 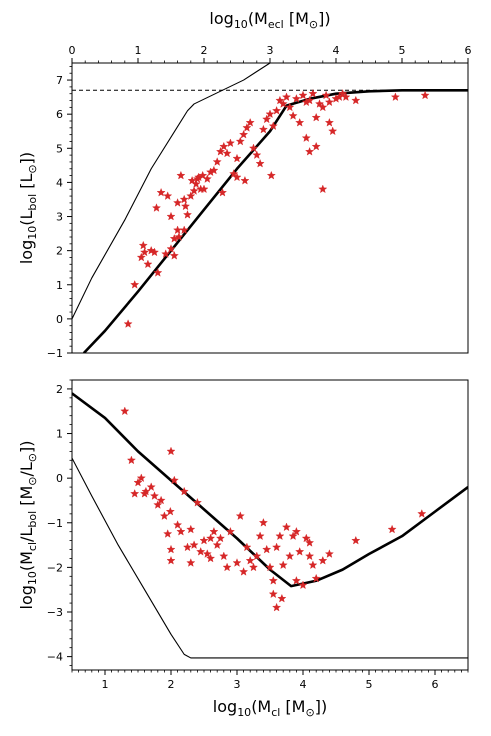 I want to click on bottom-y-axis-title: log10(Mcl/Lbol [M⊙/L⊙]), so click(x=28, y=524).